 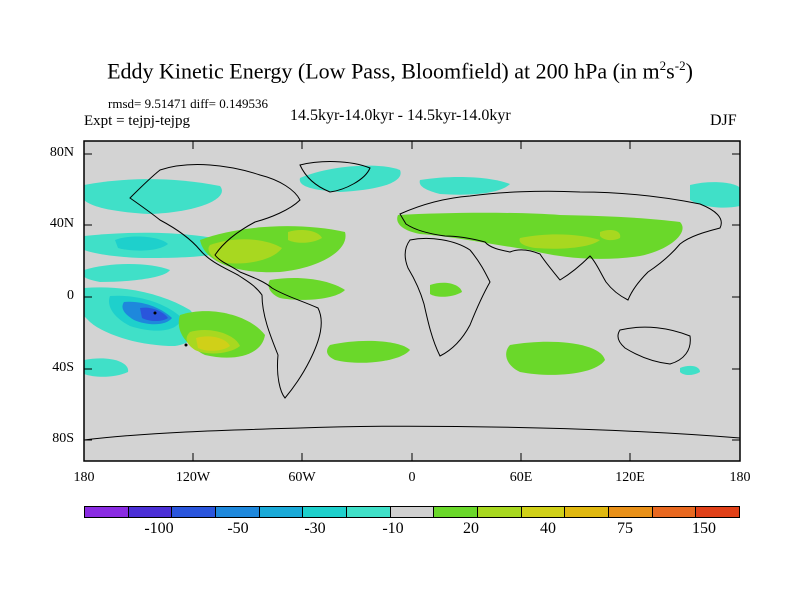 I want to click on colorbar-label: 75, so click(x=625, y=528).